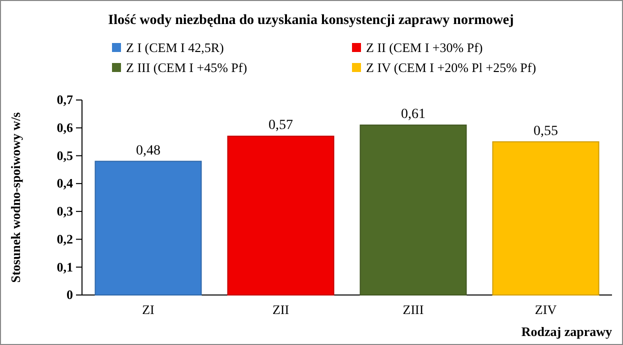 The height and width of the screenshot is (345, 623). I want to click on data-label: 0,61, so click(413, 114).